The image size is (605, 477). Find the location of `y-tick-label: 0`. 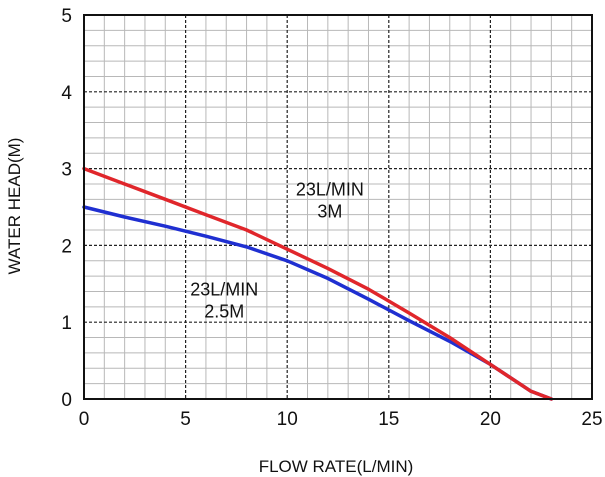

y-tick-label: 0 is located at coordinates (66, 400).